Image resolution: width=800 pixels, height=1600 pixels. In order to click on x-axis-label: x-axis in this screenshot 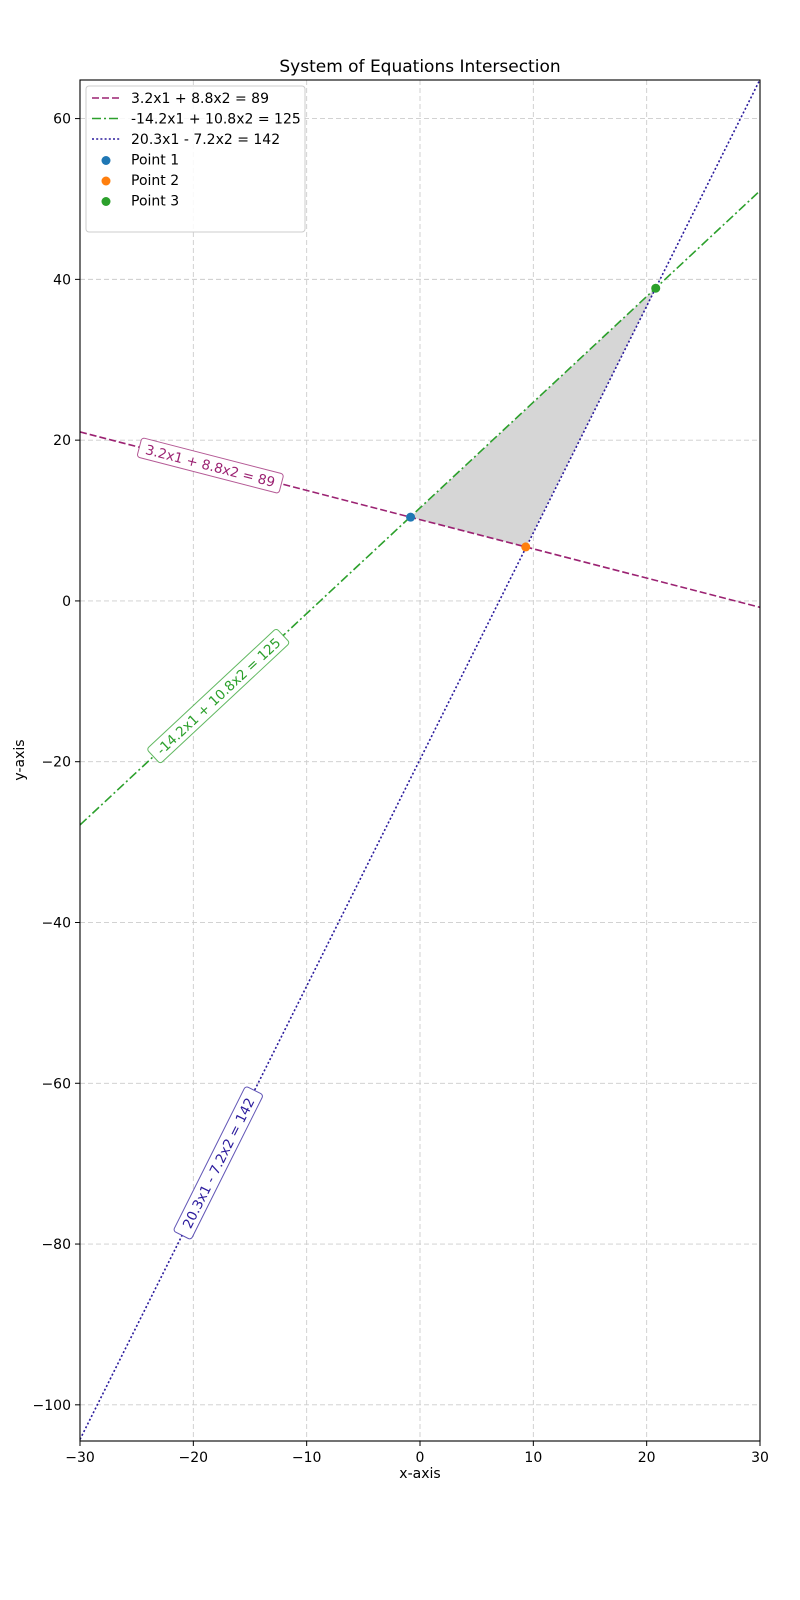, I will do `click(419, 1474)`.